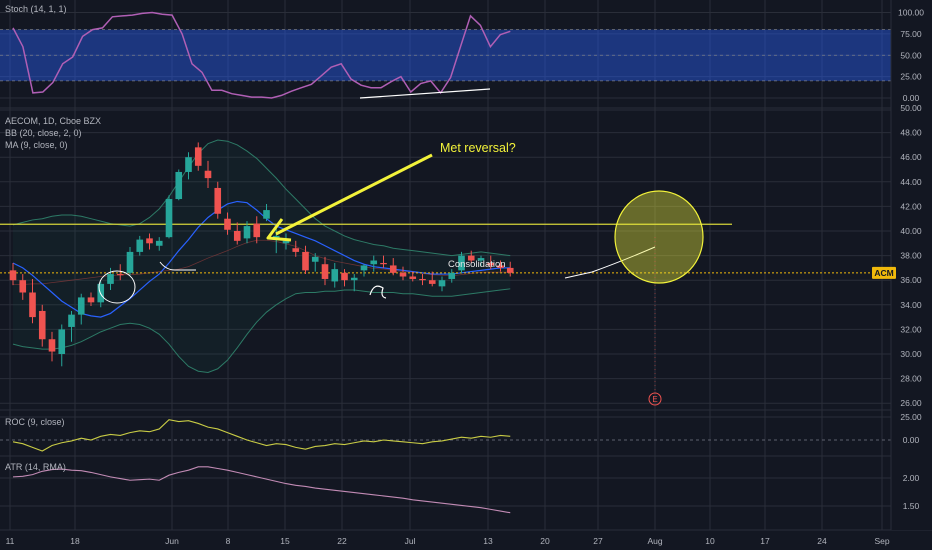  What do you see at coordinates (378, 292) in the screenshot?
I see `hand-drawn-squiggle-drawing` at bounding box center [378, 292].